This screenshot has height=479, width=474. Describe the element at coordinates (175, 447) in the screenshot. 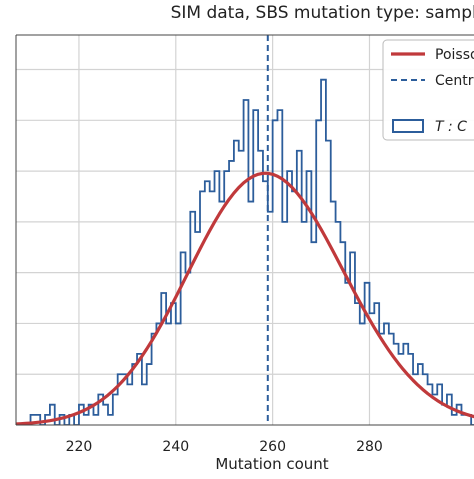

I see `x-tick-label-1: 240` at that location.